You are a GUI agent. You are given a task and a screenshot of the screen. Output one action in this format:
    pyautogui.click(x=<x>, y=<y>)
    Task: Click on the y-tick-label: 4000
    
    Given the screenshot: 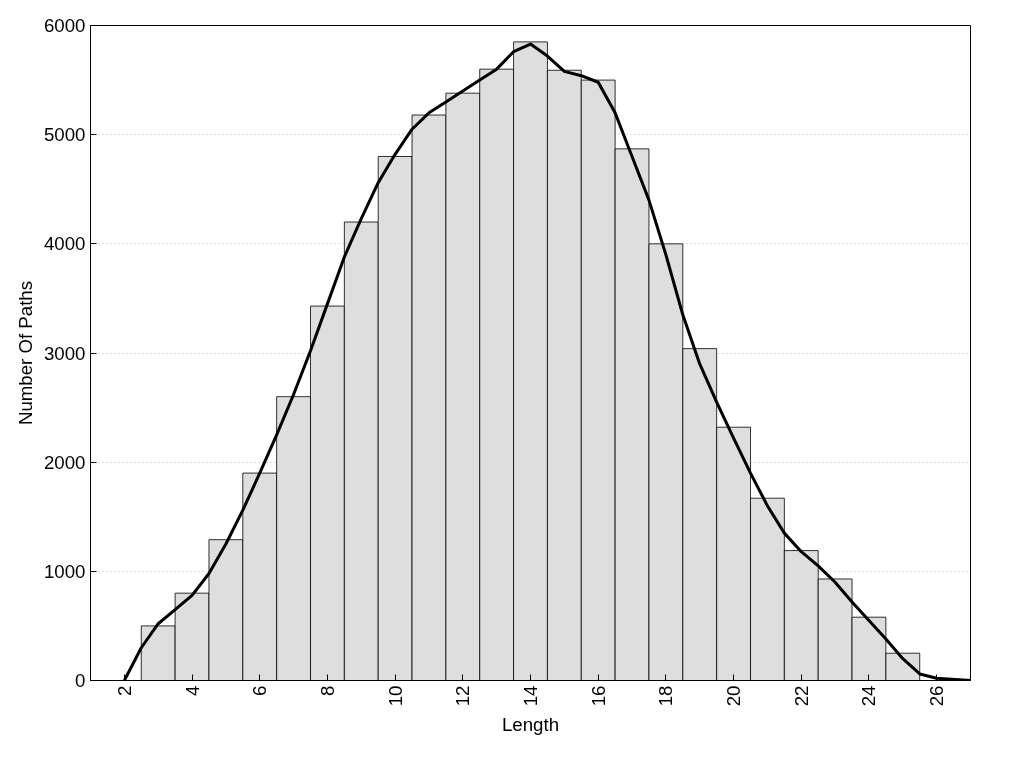 What is the action you would take?
    pyautogui.click(x=65, y=244)
    